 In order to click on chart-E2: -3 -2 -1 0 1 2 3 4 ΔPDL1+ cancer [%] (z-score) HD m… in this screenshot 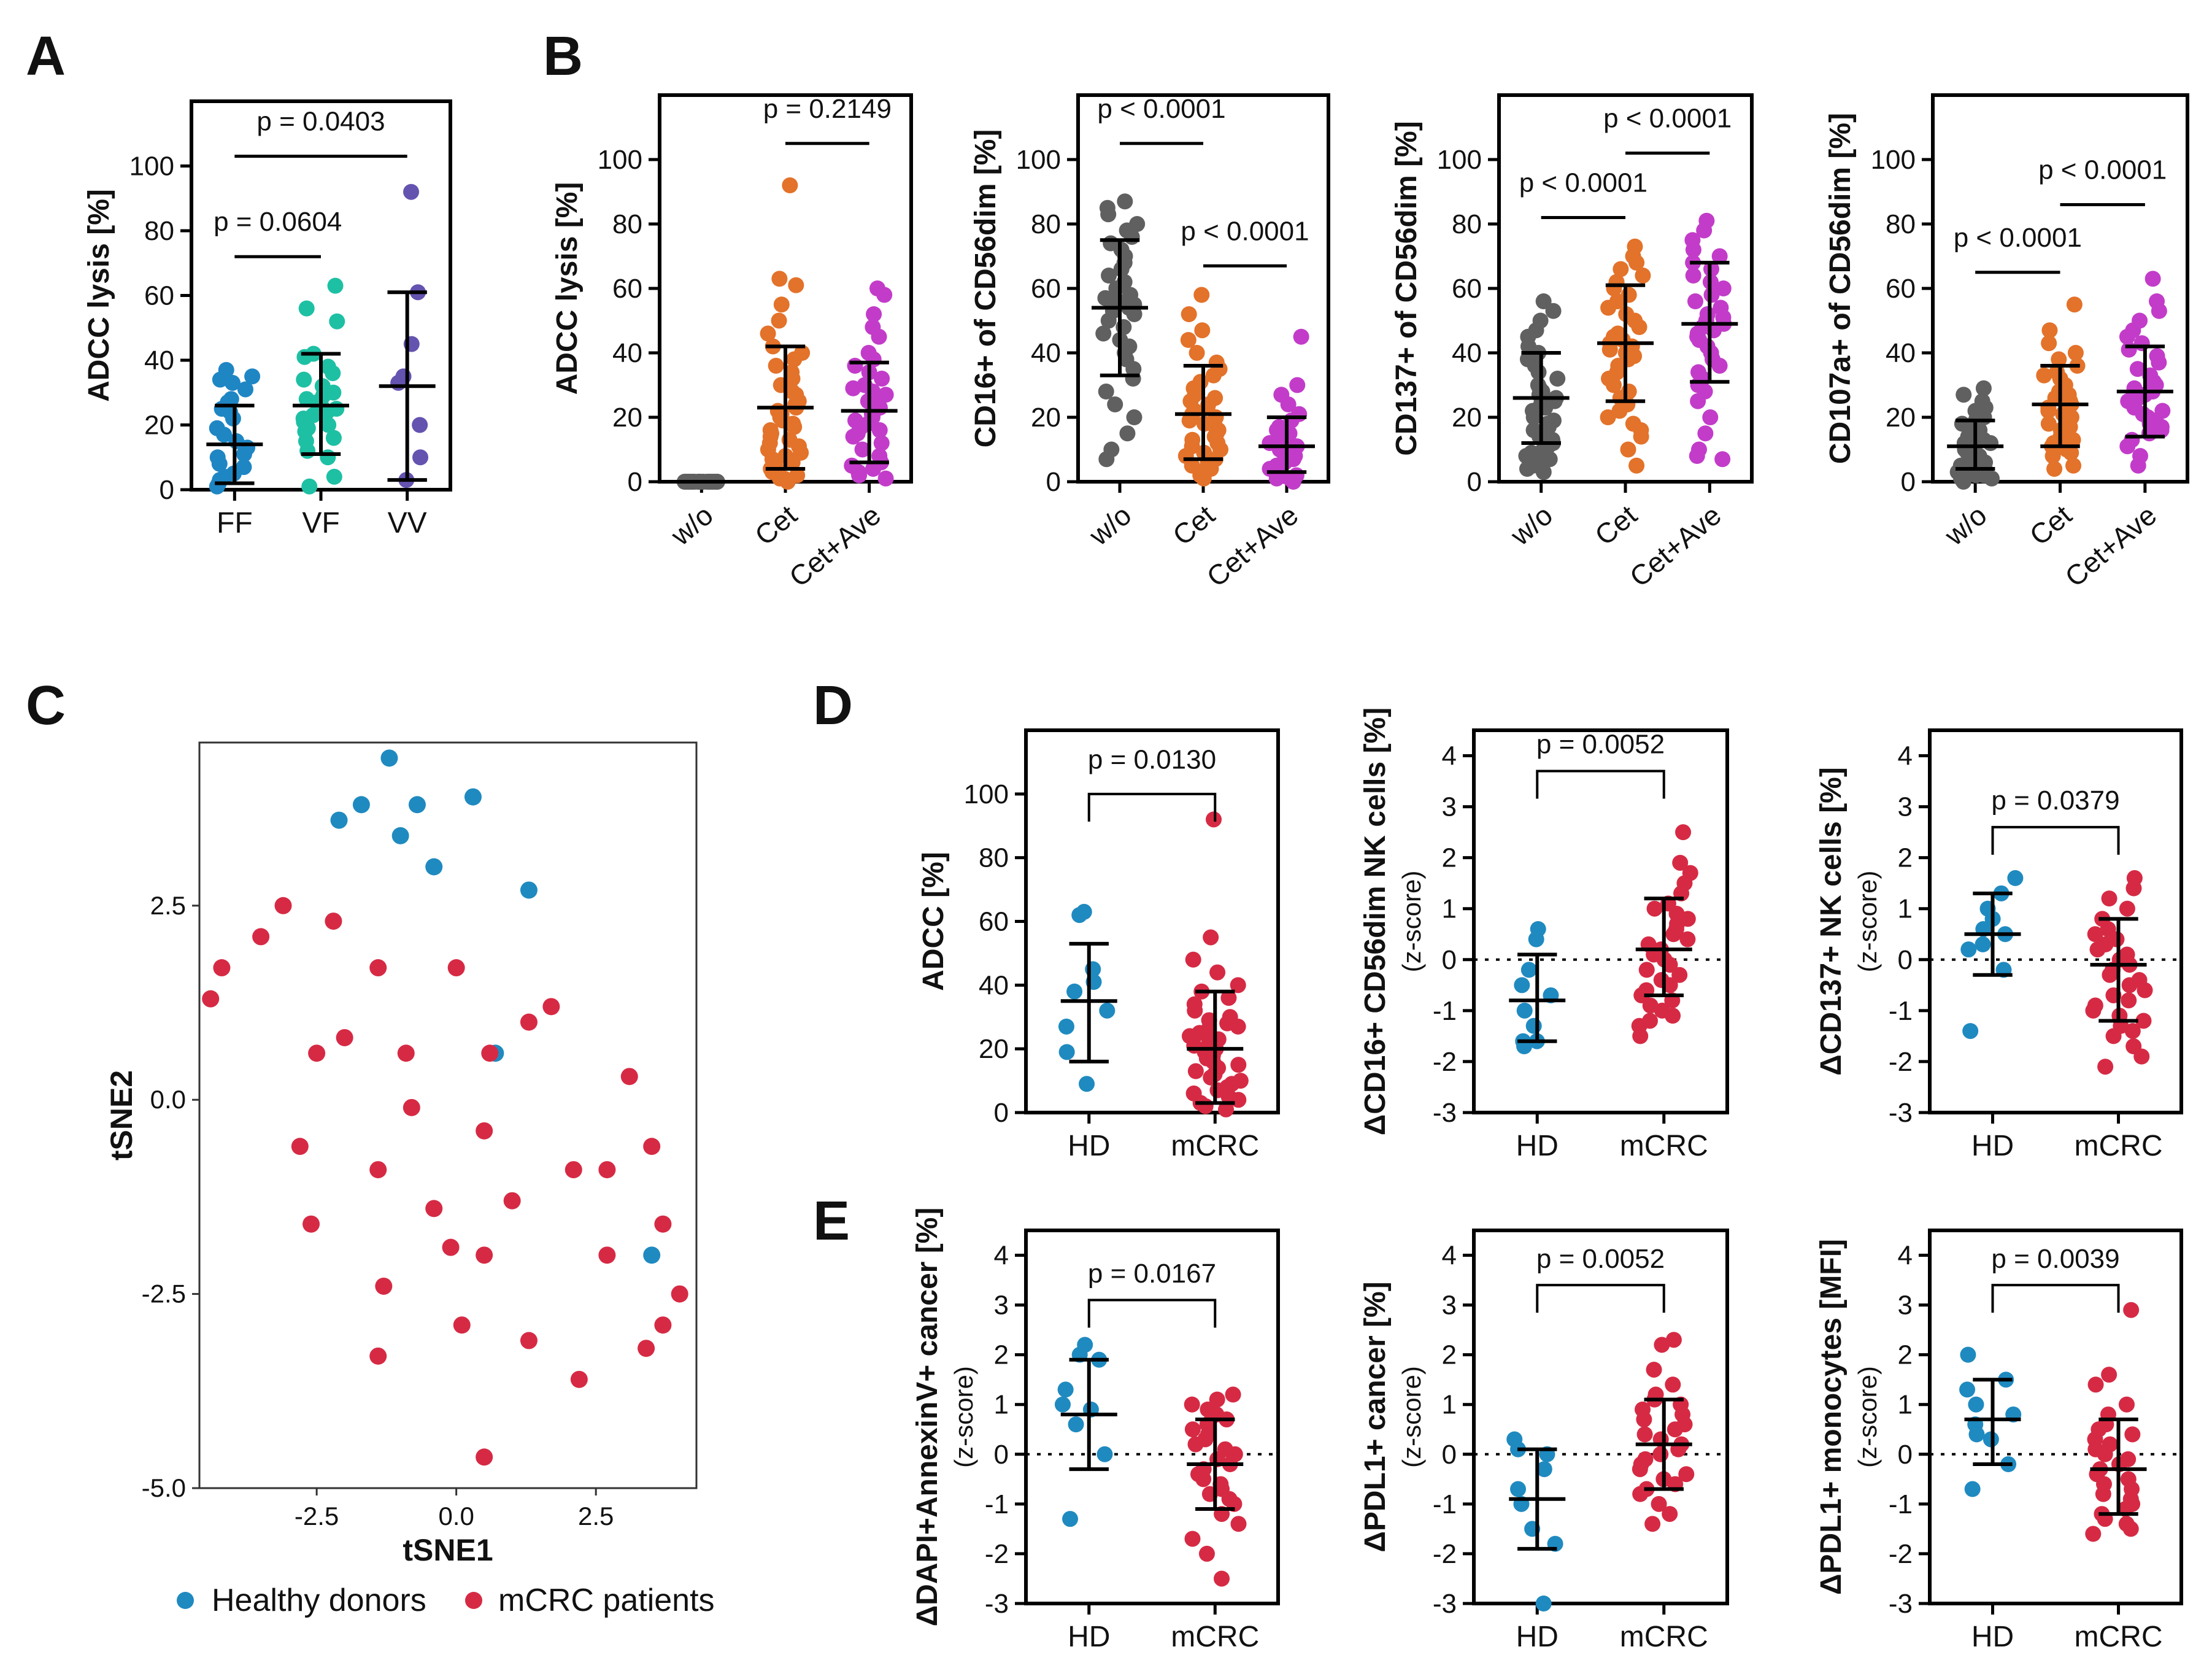, I will do `click(1544, 1441)`.